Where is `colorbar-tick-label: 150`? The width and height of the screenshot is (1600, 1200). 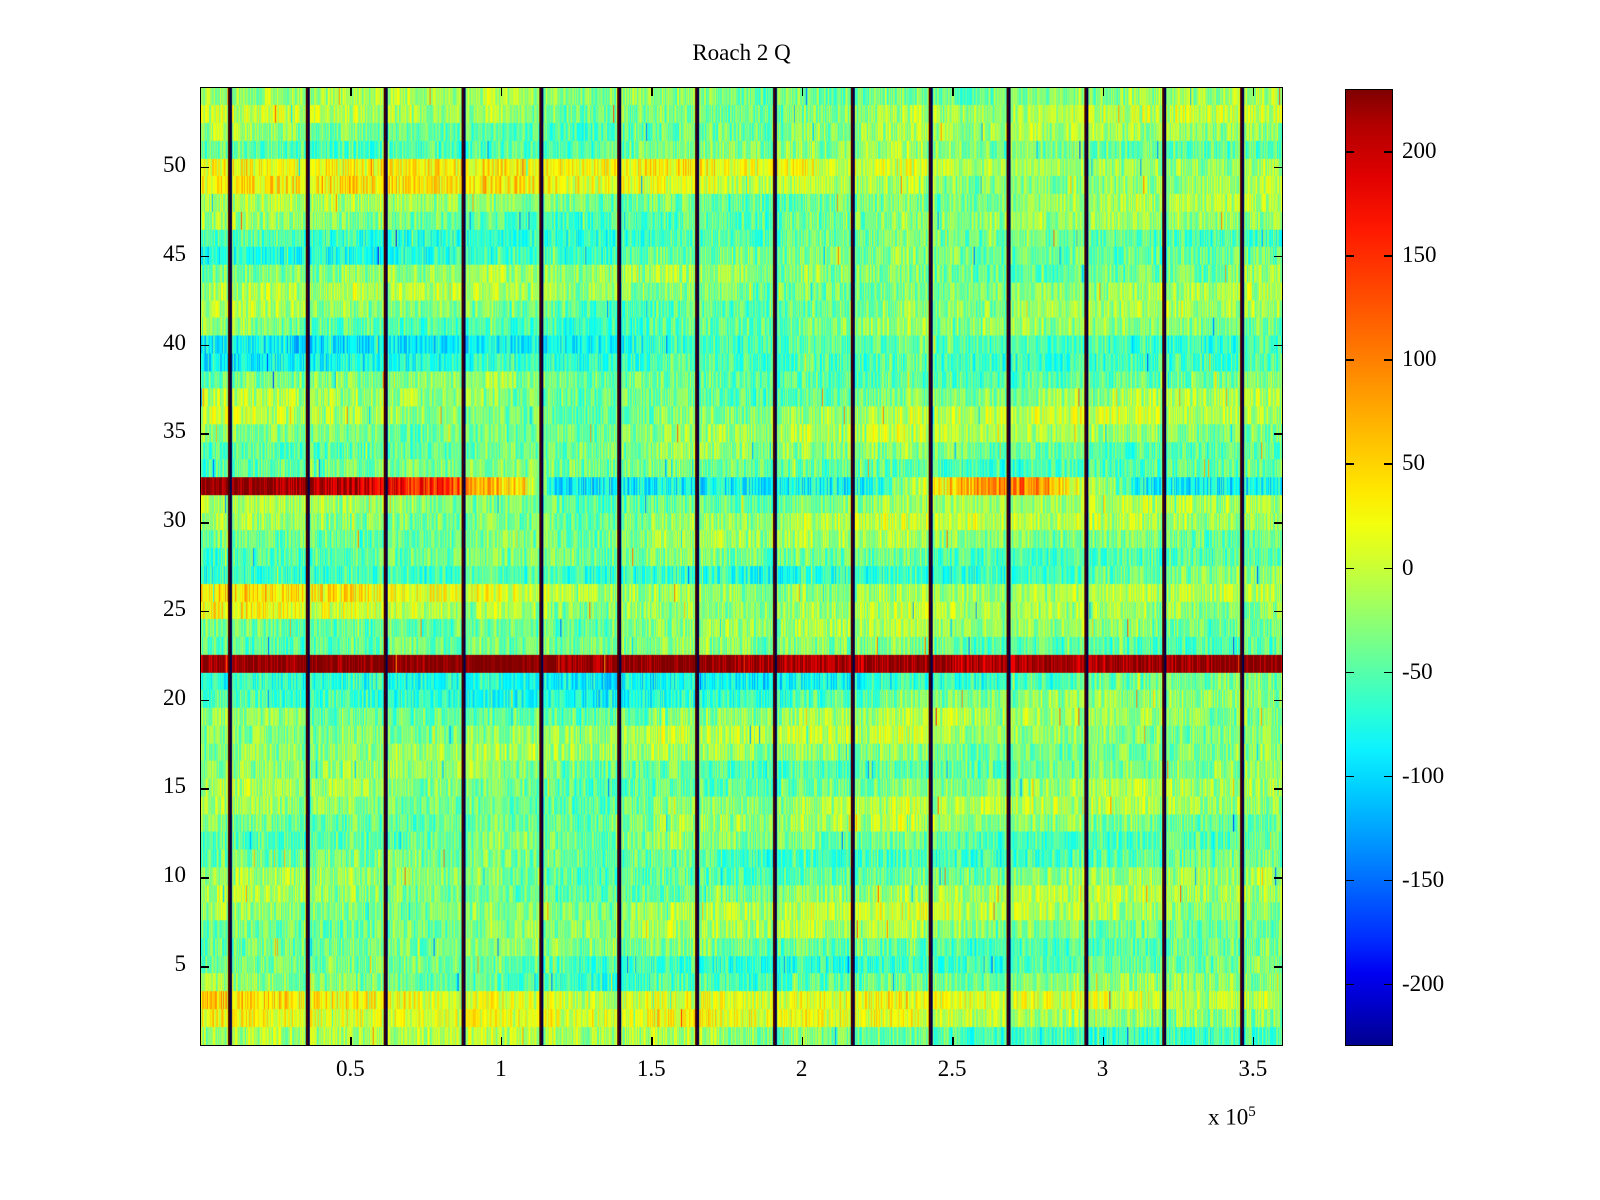 colorbar-tick-label: 150 is located at coordinates (1419, 255).